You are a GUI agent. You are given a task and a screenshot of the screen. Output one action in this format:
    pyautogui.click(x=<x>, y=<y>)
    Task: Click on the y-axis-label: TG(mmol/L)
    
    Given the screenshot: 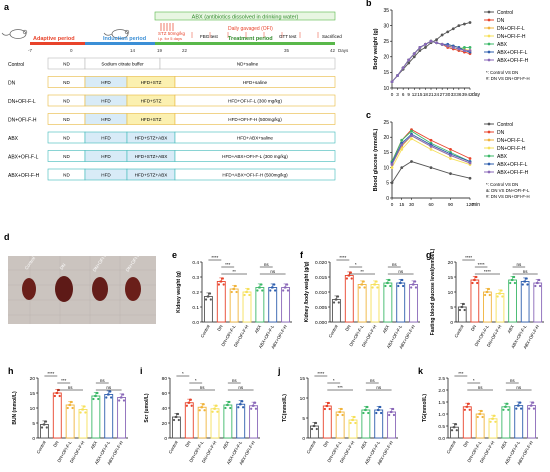 What is the action you would take?
    pyautogui.click(x=425, y=408)
    